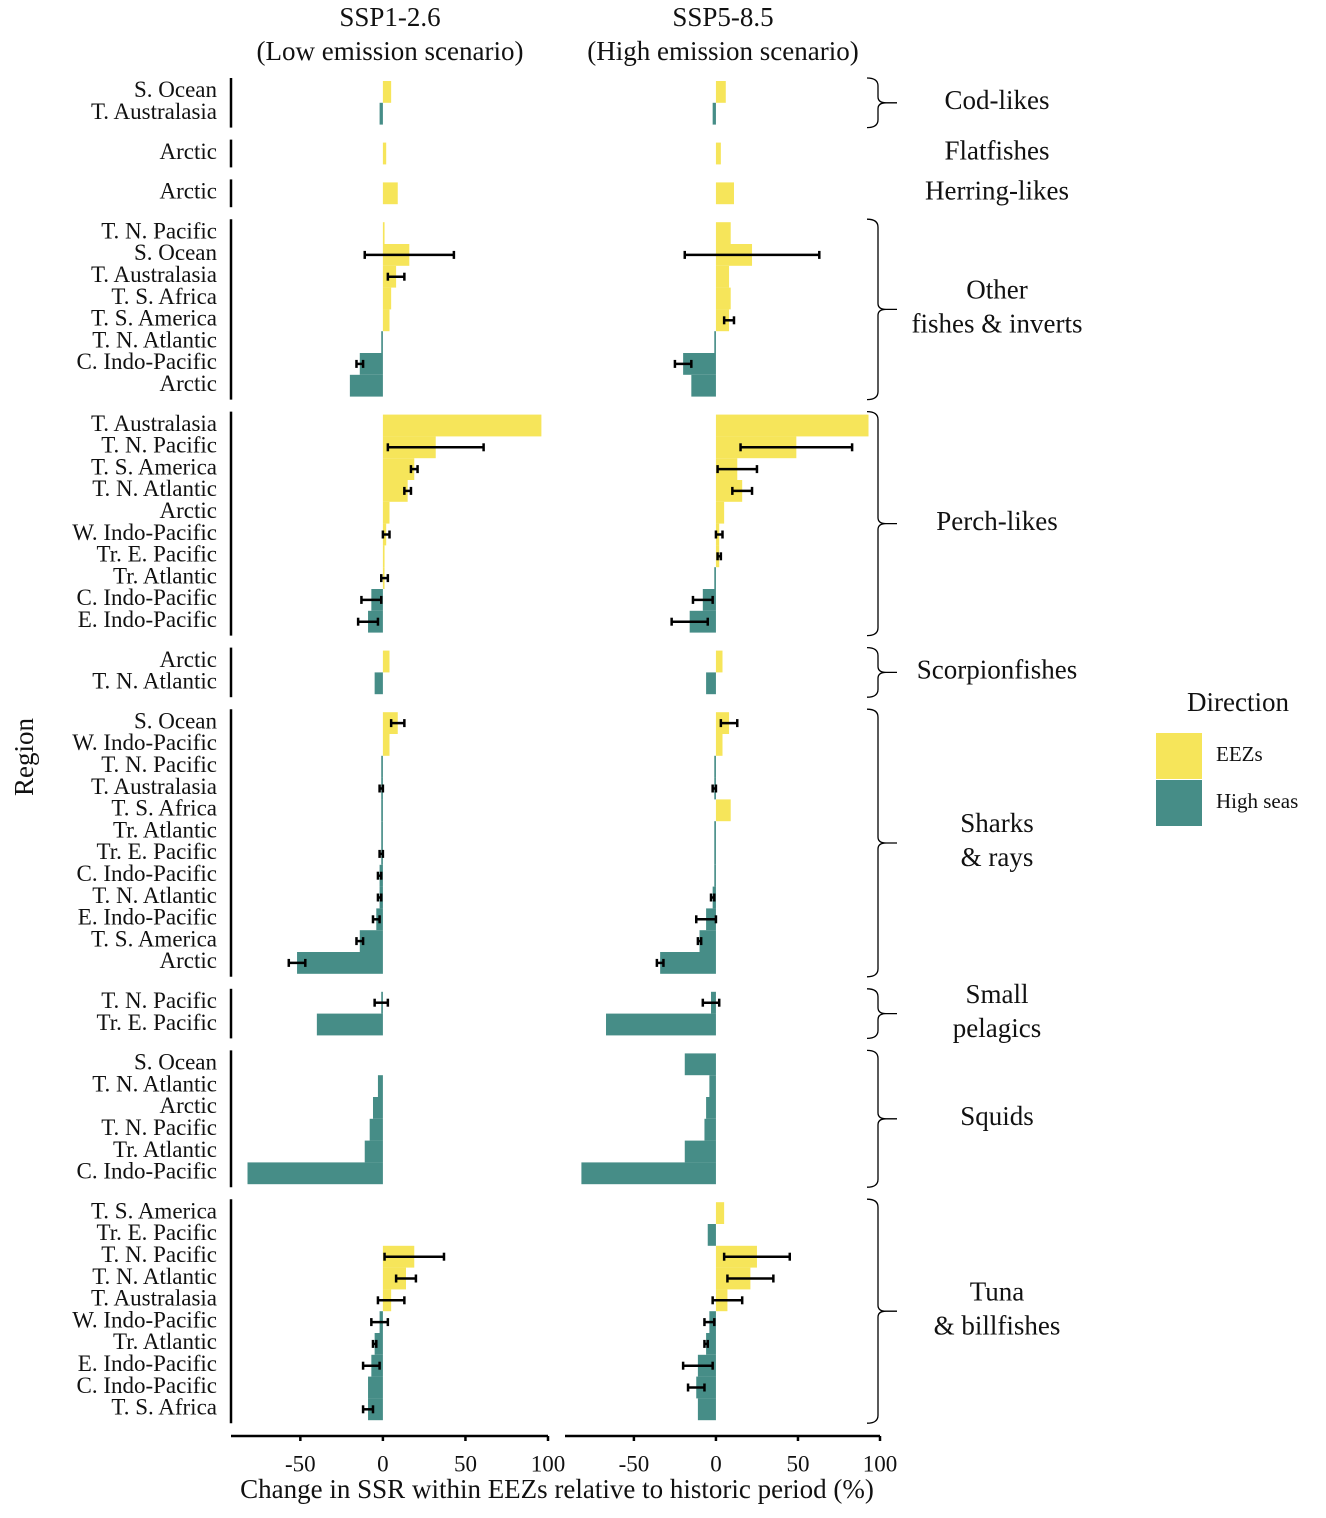  I want to click on x-tick-label: 100, so click(548, 1463).